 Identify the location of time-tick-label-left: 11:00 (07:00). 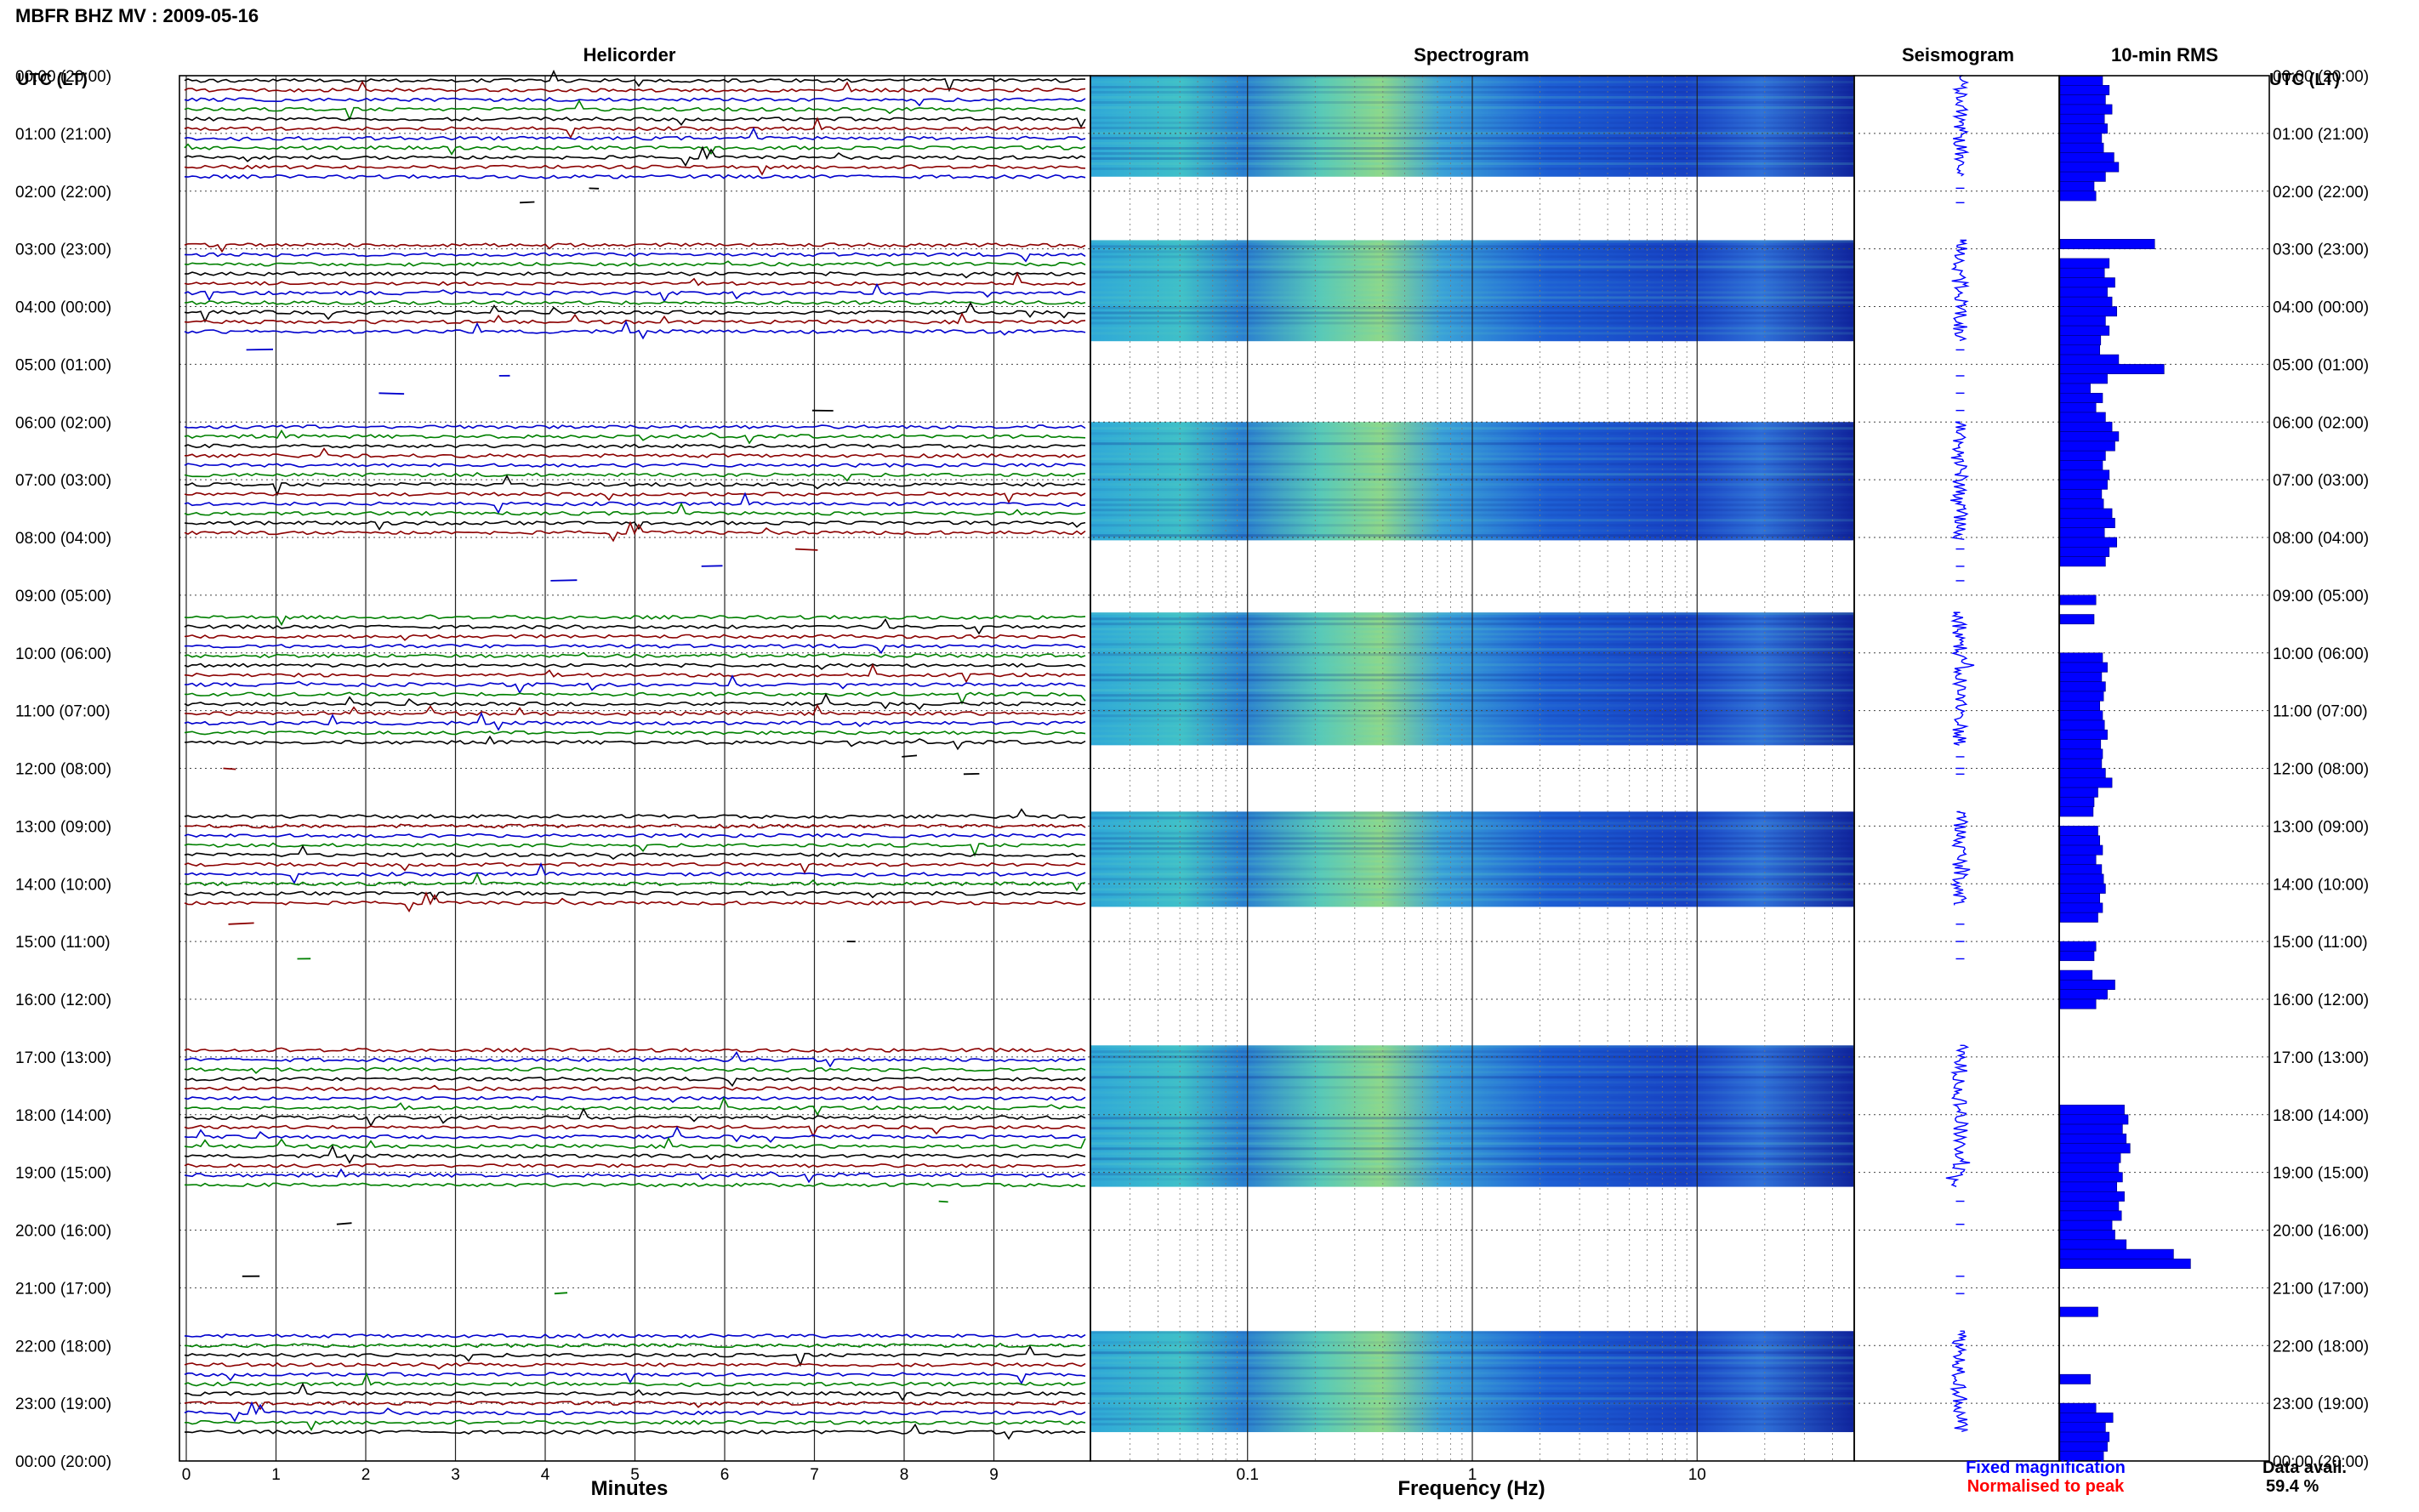
(63, 712).